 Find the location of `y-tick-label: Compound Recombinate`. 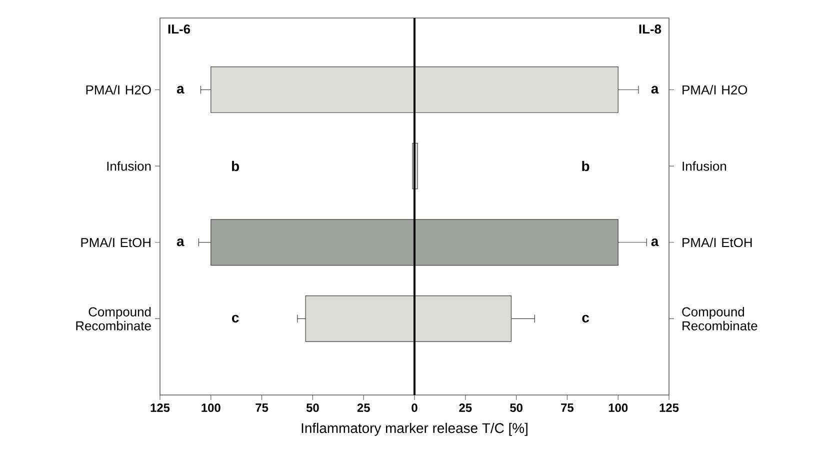

y-tick-label: Compound Recombinate is located at coordinates (113, 318).